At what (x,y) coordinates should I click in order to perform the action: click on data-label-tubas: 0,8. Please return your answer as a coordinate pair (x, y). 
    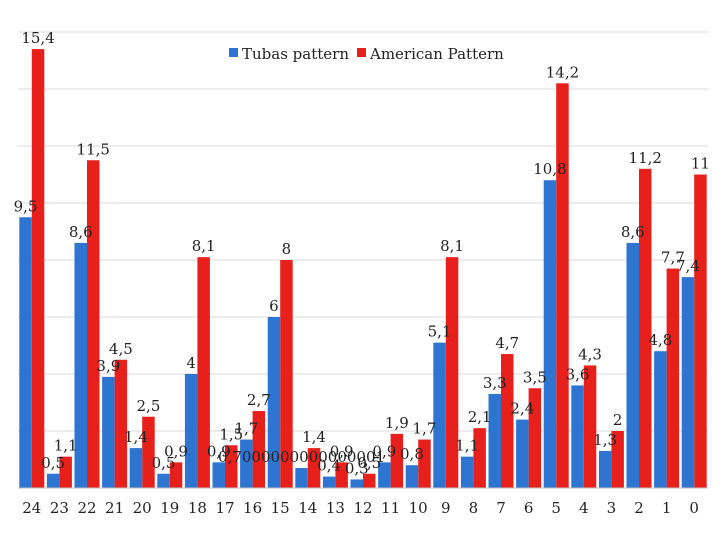
    Looking at the image, I should click on (412, 454).